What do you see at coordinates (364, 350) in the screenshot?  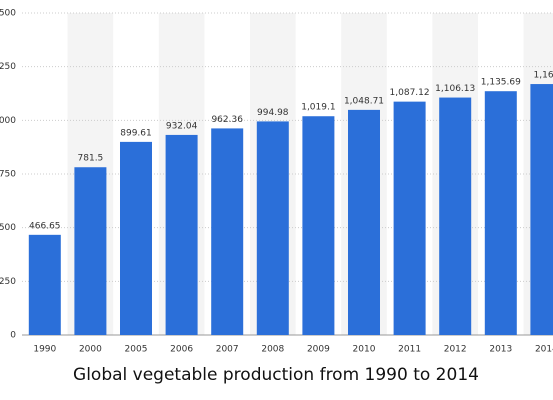 I see `x-tick-label: 2010` at bounding box center [364, 350].